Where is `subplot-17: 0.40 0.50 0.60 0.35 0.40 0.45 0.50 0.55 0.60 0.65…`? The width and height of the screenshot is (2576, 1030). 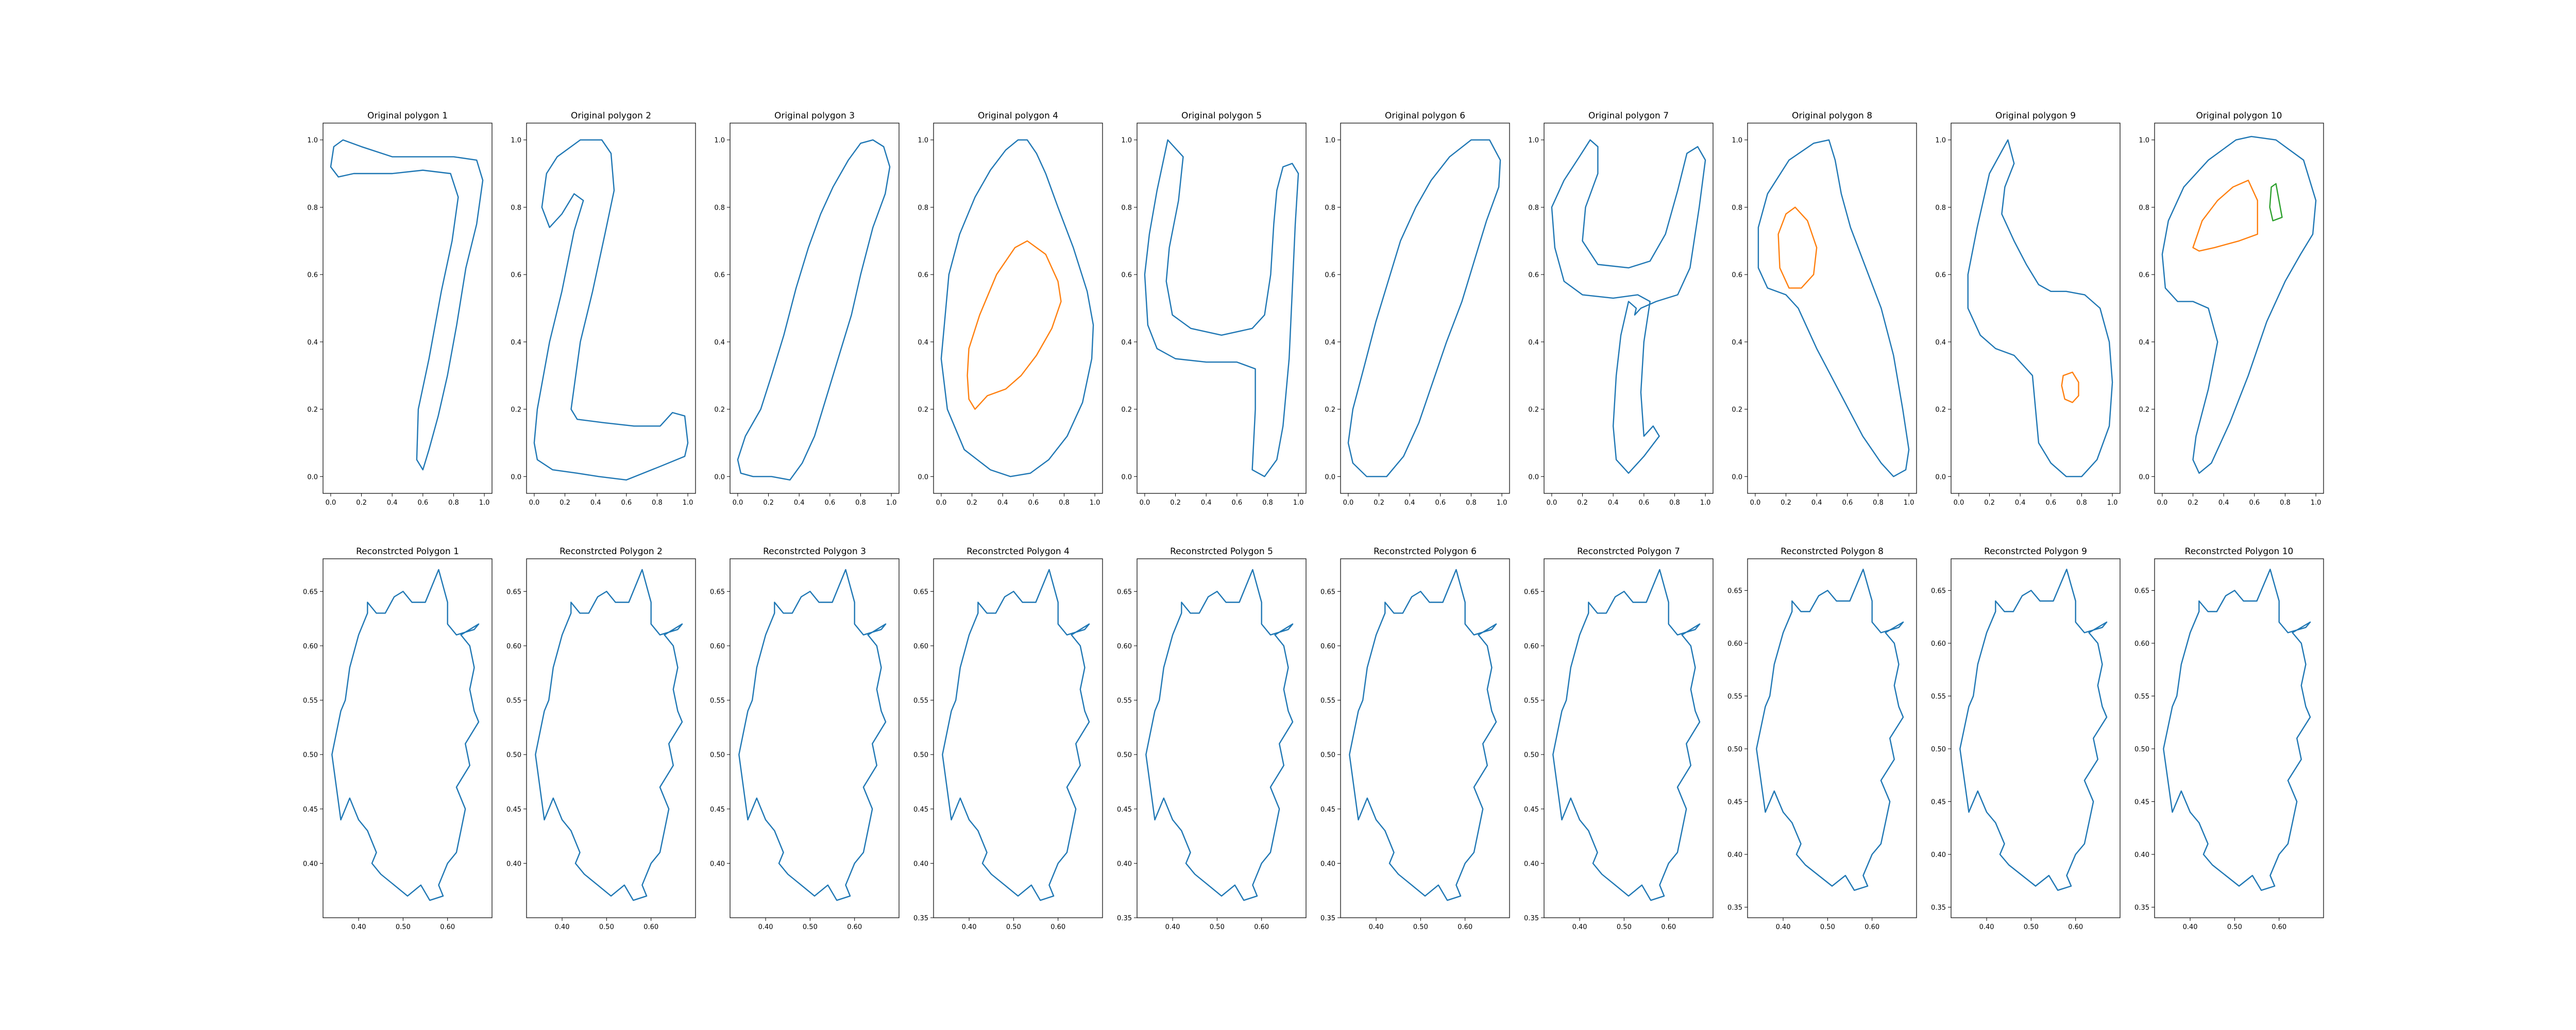
subplot-17: 0.40 0.50 0.60 0.35 0.40 0.45 0.50 0.55 0.60 0.65… is located at coordinates (1619, 738).